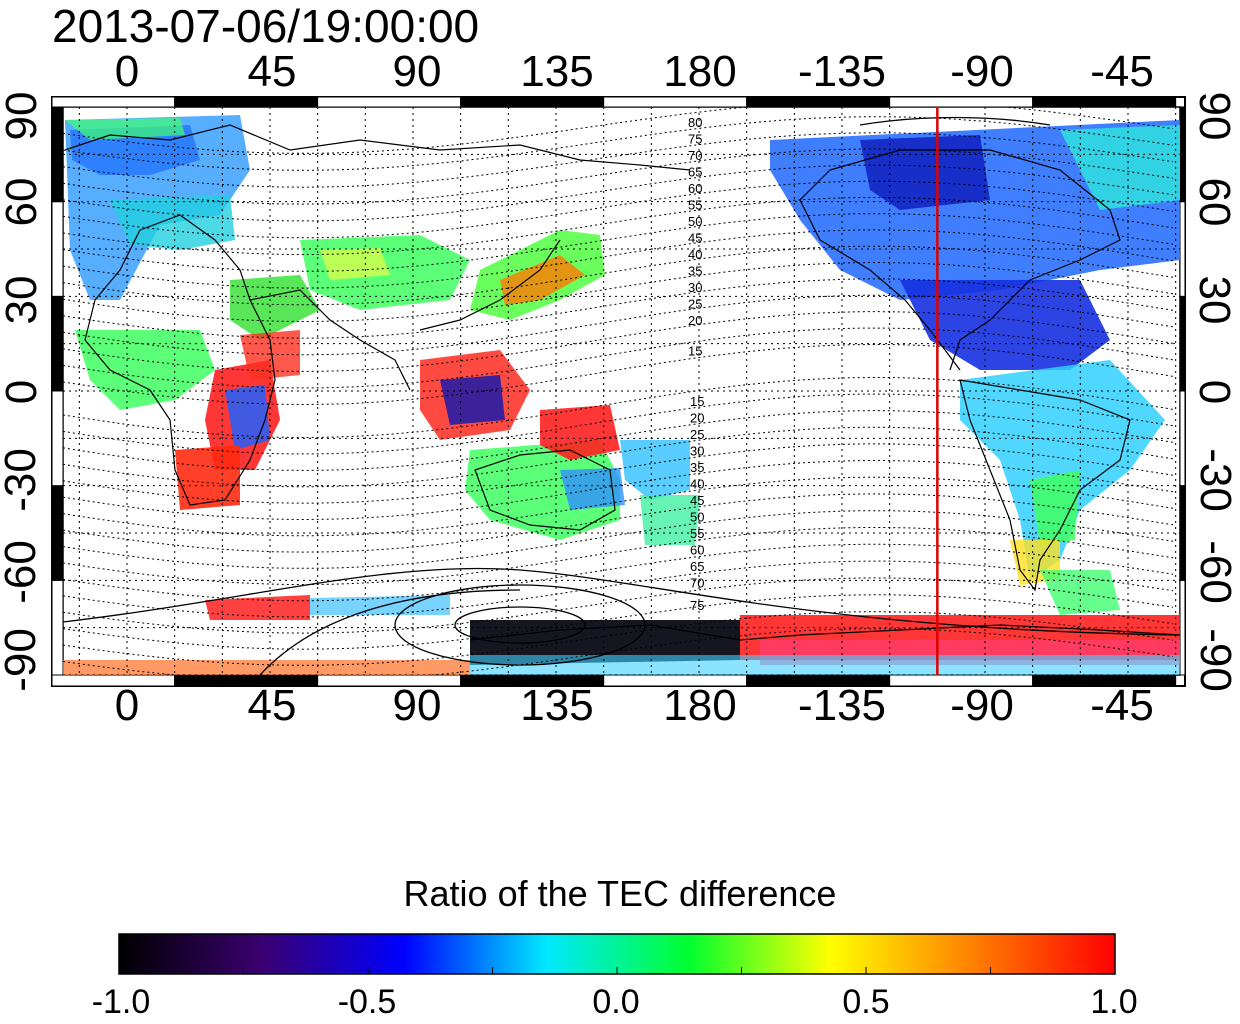 This screenshot has width=1240, height=1024. I want to click on map-title: 2013-07-06/19:00:00, so click(266, 26).